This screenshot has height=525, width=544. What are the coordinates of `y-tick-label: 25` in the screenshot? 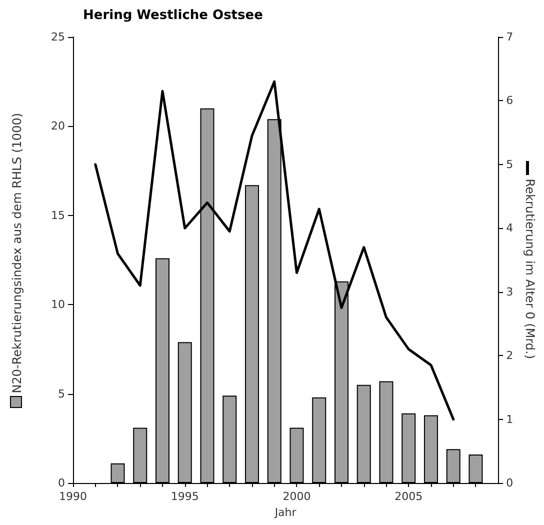 It's located at (58, 37).